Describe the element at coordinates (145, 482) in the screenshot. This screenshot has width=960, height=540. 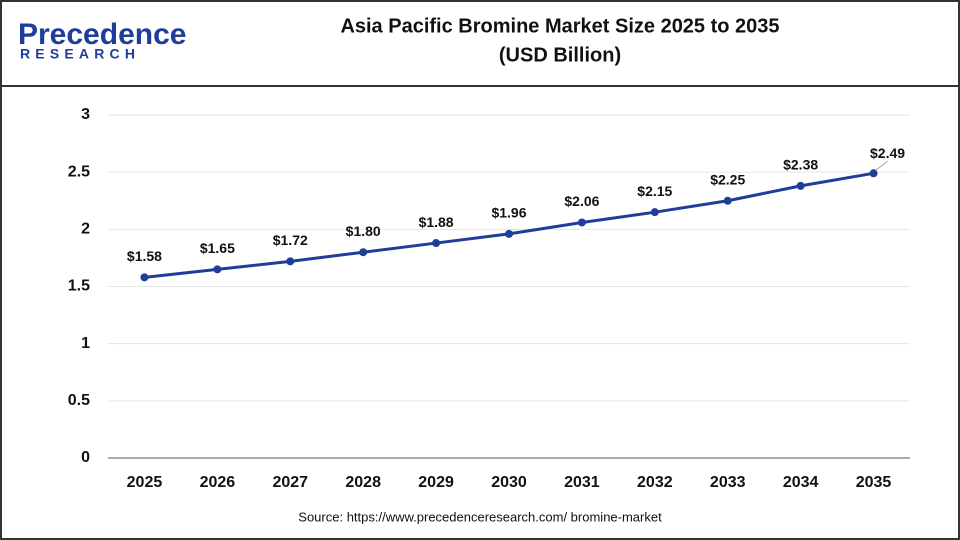
I see `x-tick-label: 2025` at that location.